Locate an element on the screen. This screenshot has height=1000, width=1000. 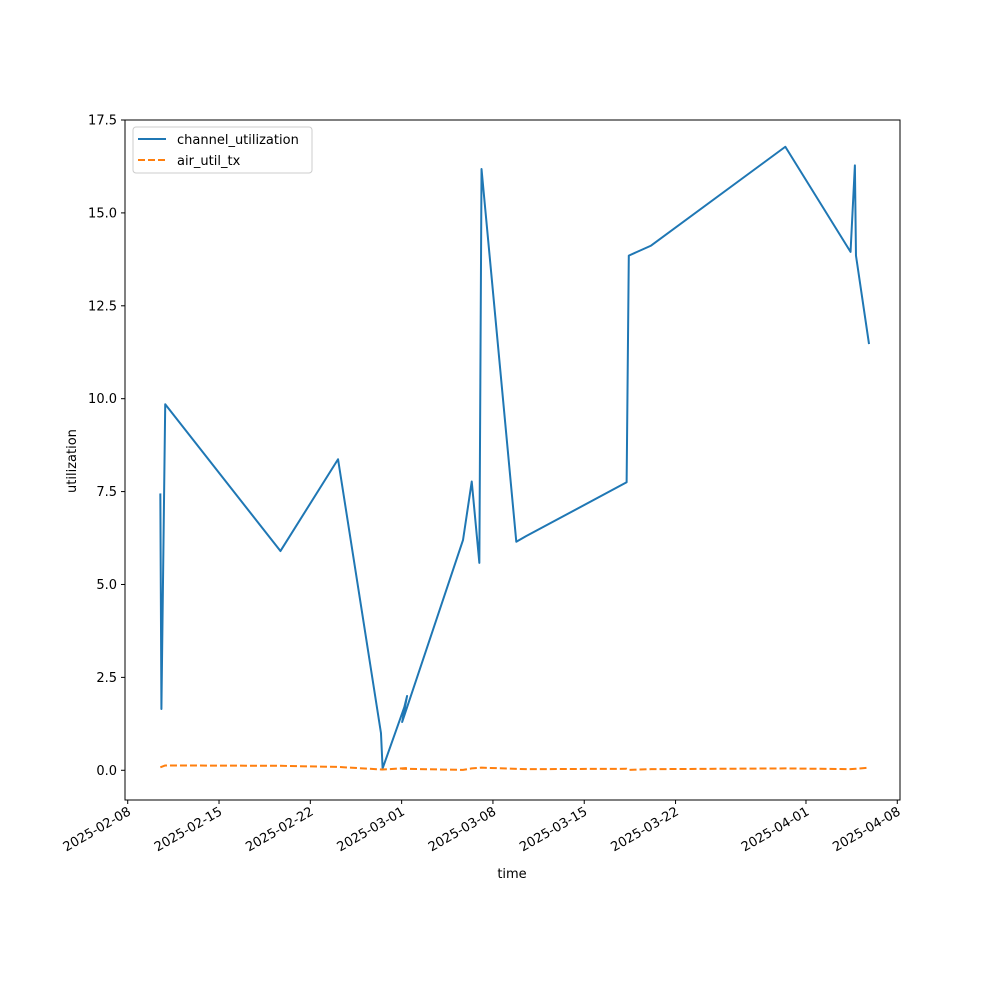
y-tick-label: 12.5 is located at coordinates (102, 306).